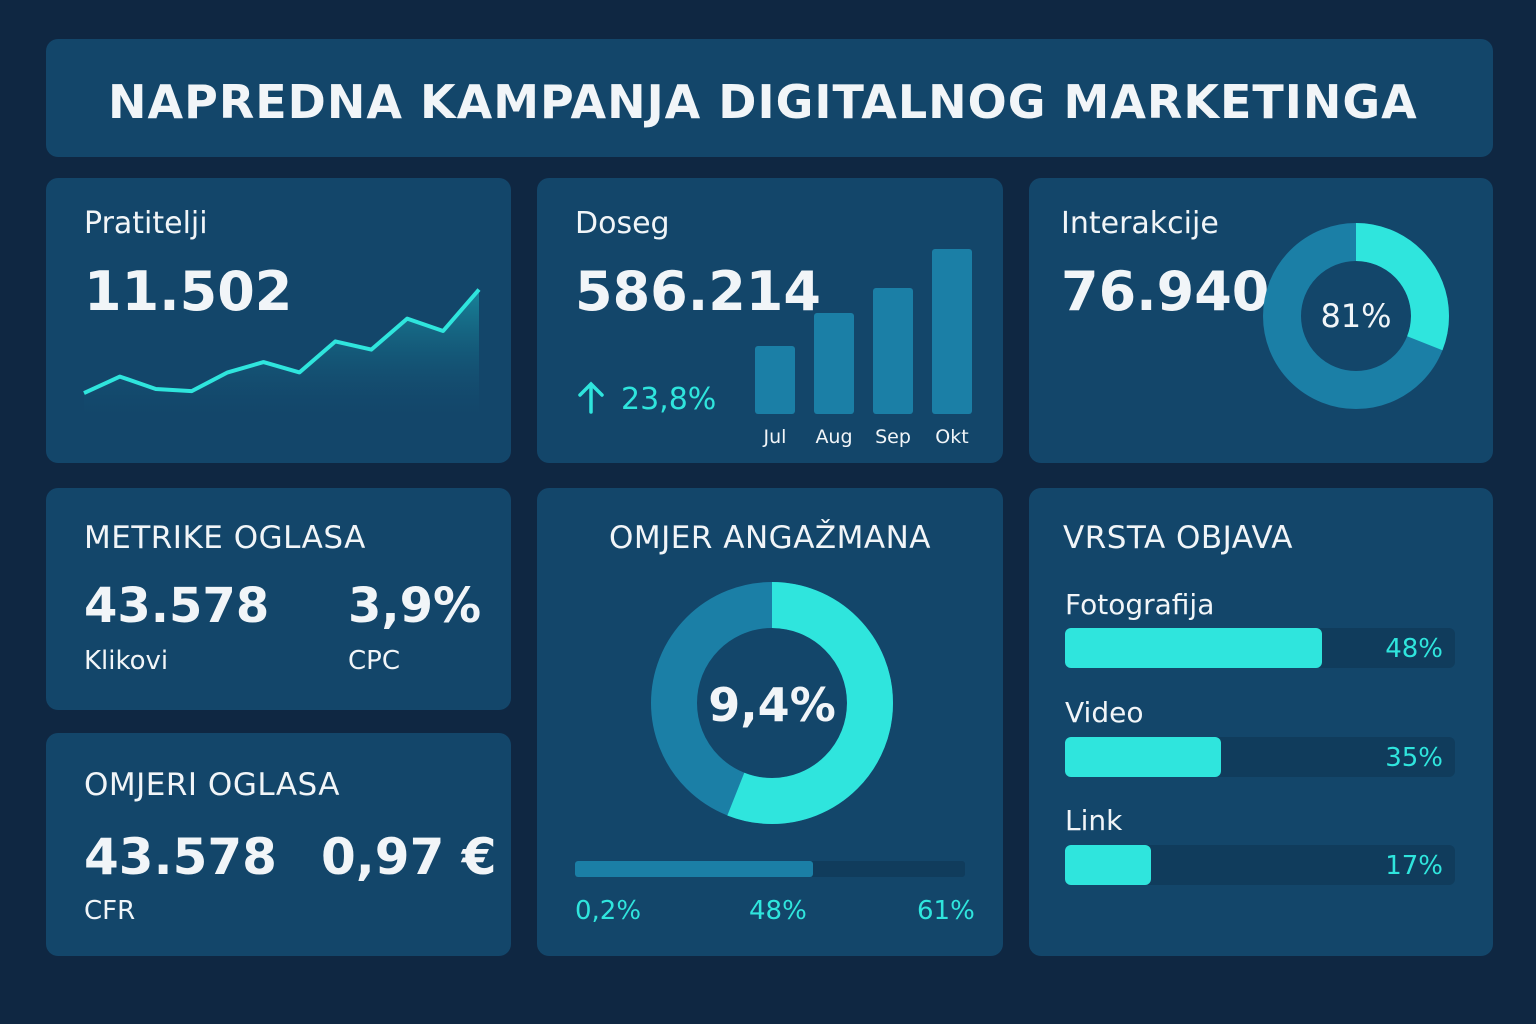  What do you see at coordinates (1140, 604) in the screenshot?
I see `post-type-label: Fotografija` at bounding box center [1140, 604].